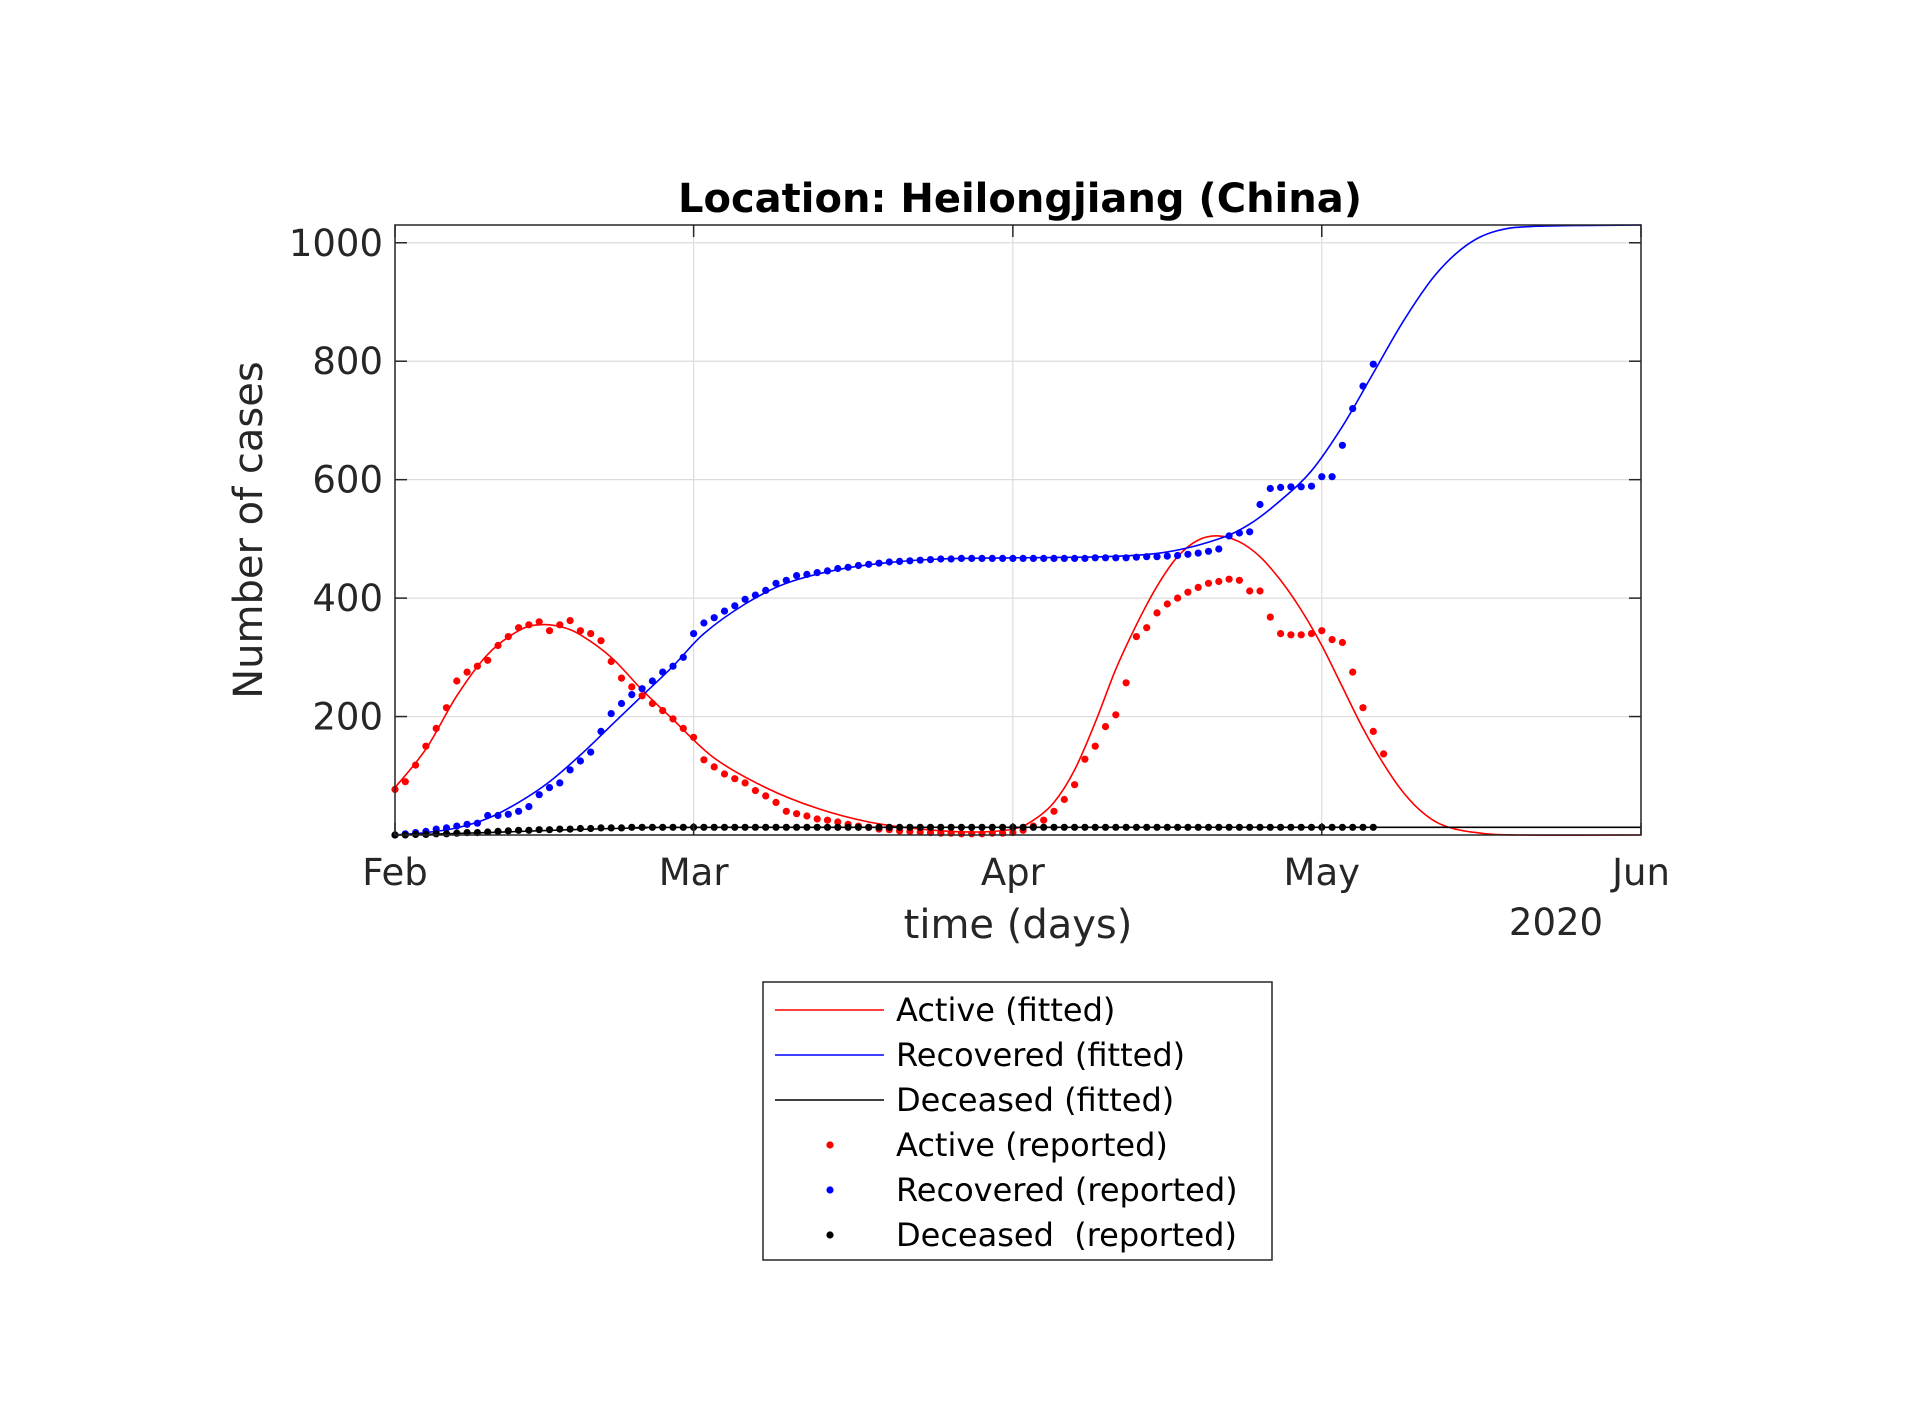 This screenshot has height=1416, width=1931. I want to click on x-axis-year-label: 2020, so click(1556, 922).